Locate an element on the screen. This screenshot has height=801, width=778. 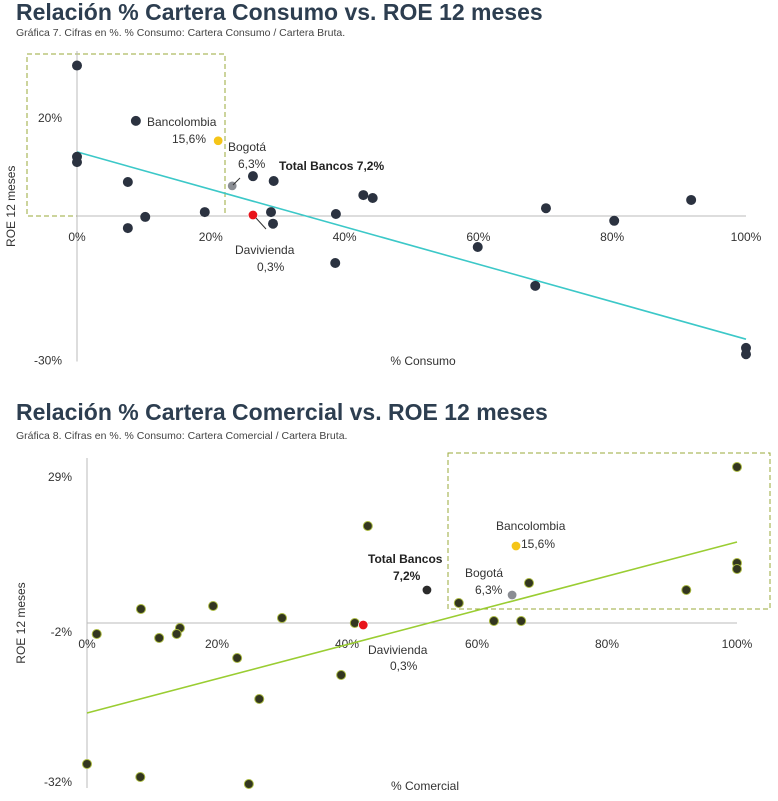
annotation: Total Bancos is located at coordinates (405, 559).